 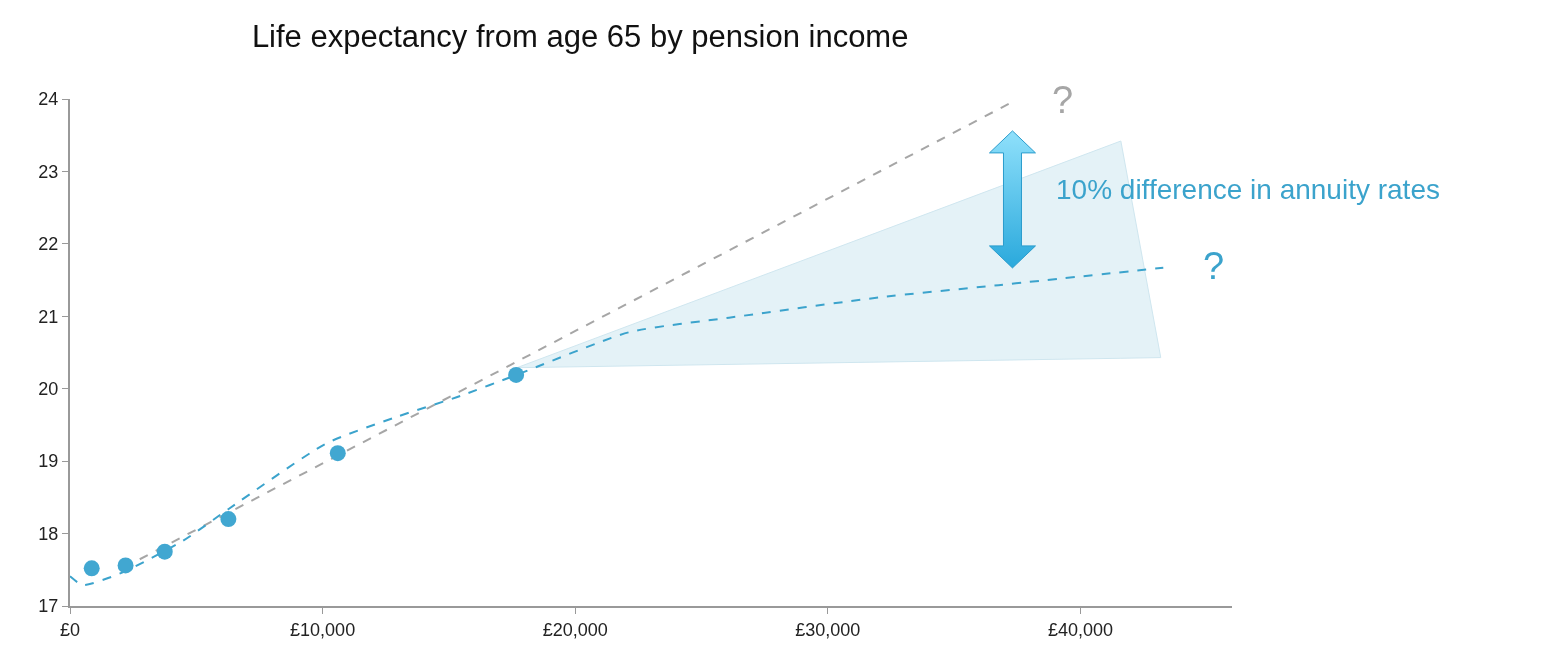 I want to click on y-tick-label: 21, so click(x=48, y=316).